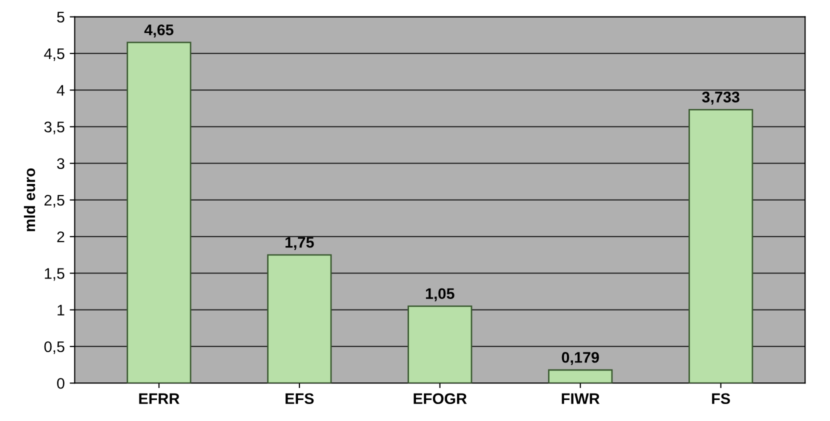 This screenshot has width=830, height=421. What do you see at coordinates (54, 347) in the screenshot?
I see `y-tick-label: 0,5` at bounding box center [54, 347].